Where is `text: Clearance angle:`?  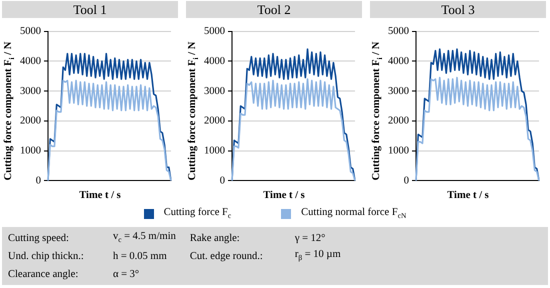 text: Clearance angle: is located at coordinates (44, 274).